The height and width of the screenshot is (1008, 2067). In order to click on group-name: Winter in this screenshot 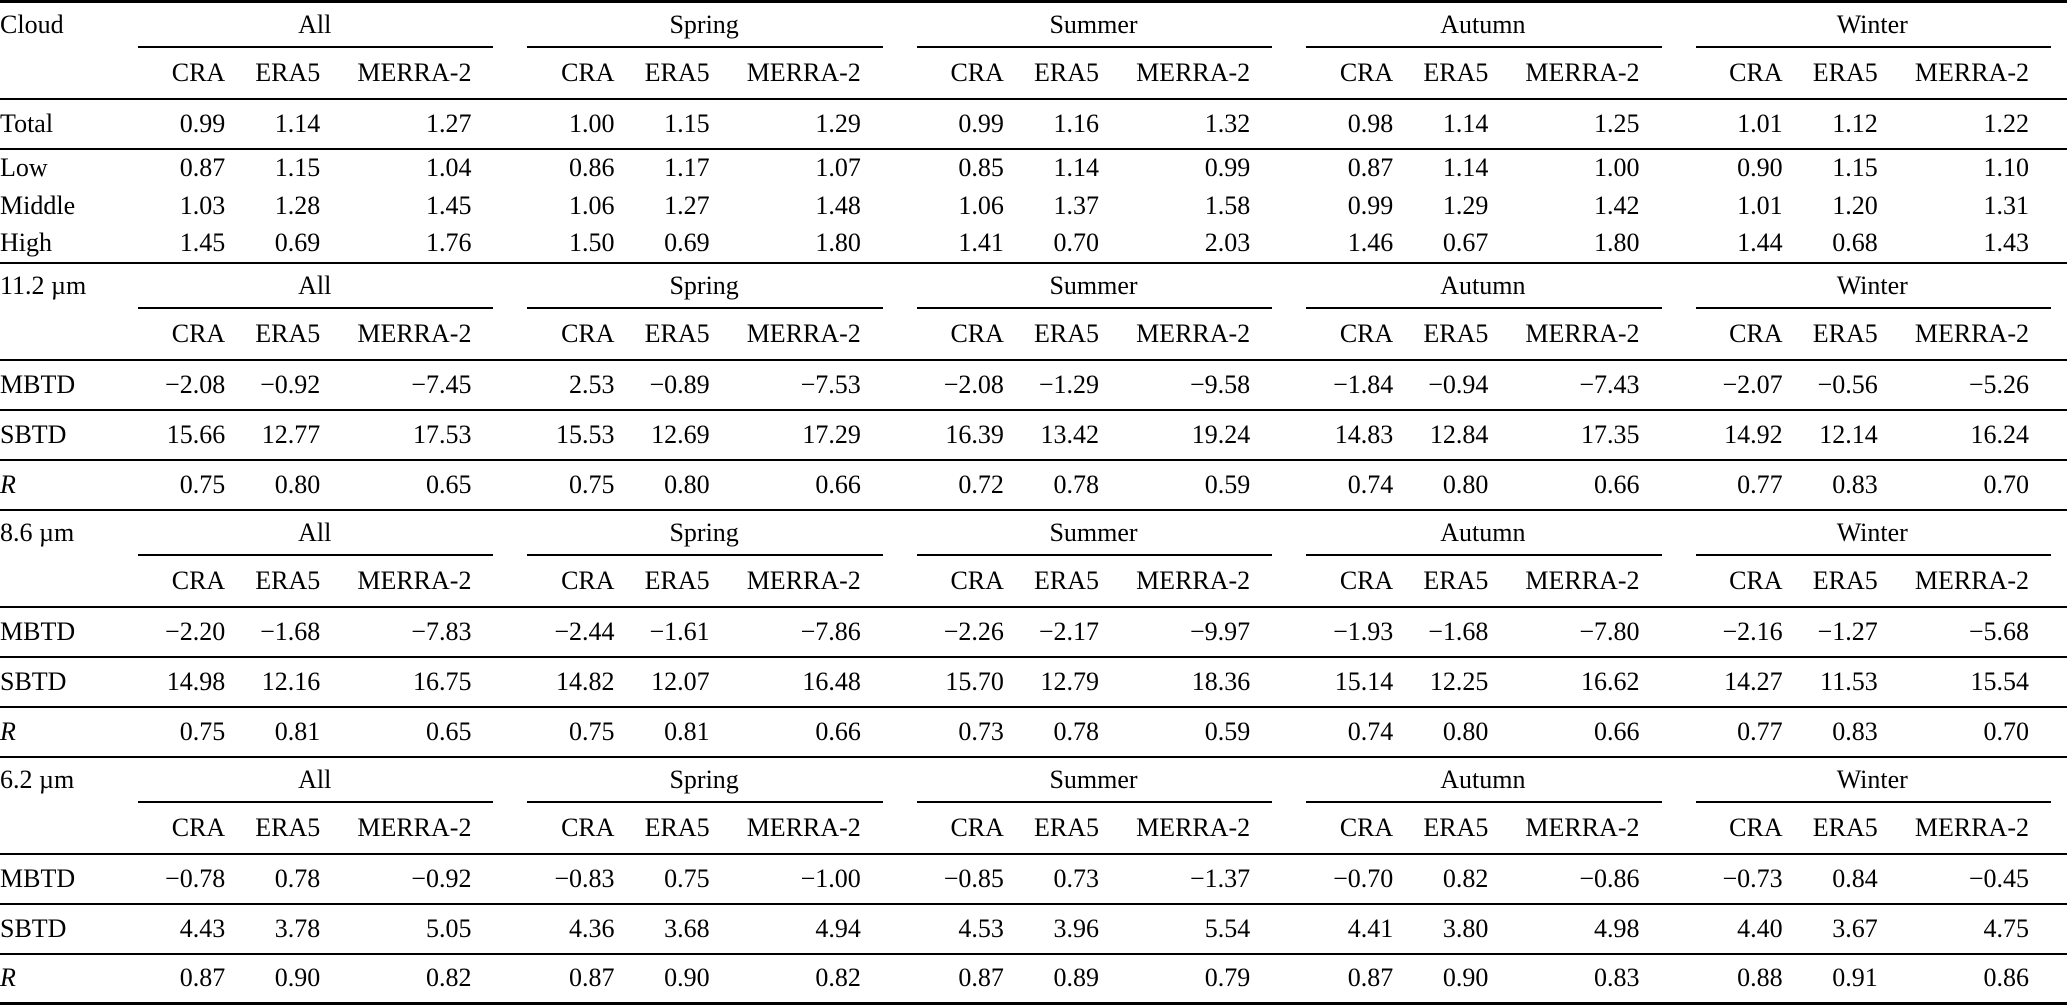, I will do `click(1872, 25)`.